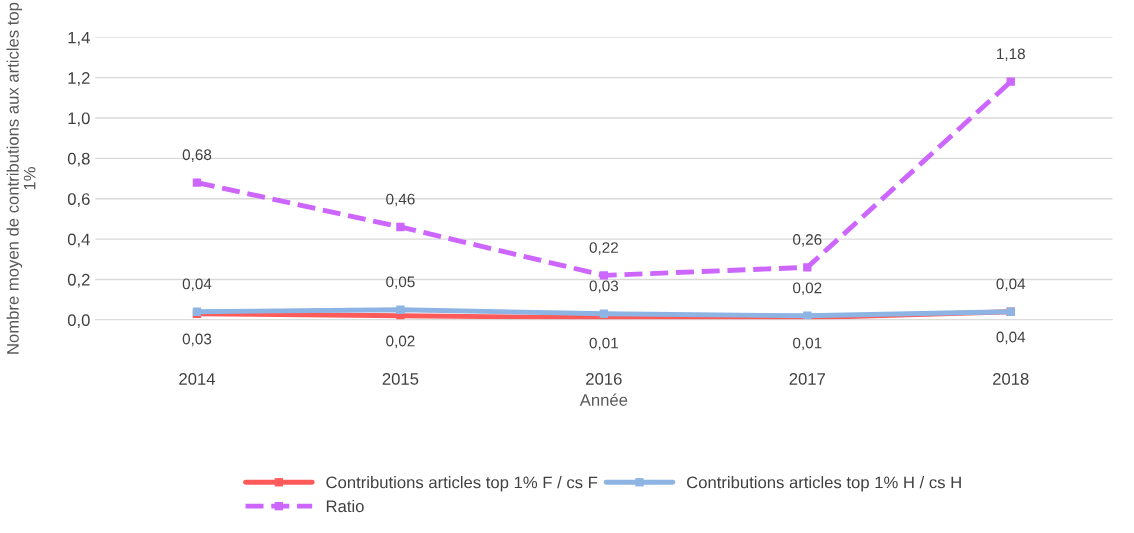  Describe the element at coordinates (604, 379) in the screenshot. I see `x-tick-label: 2016` at that location.